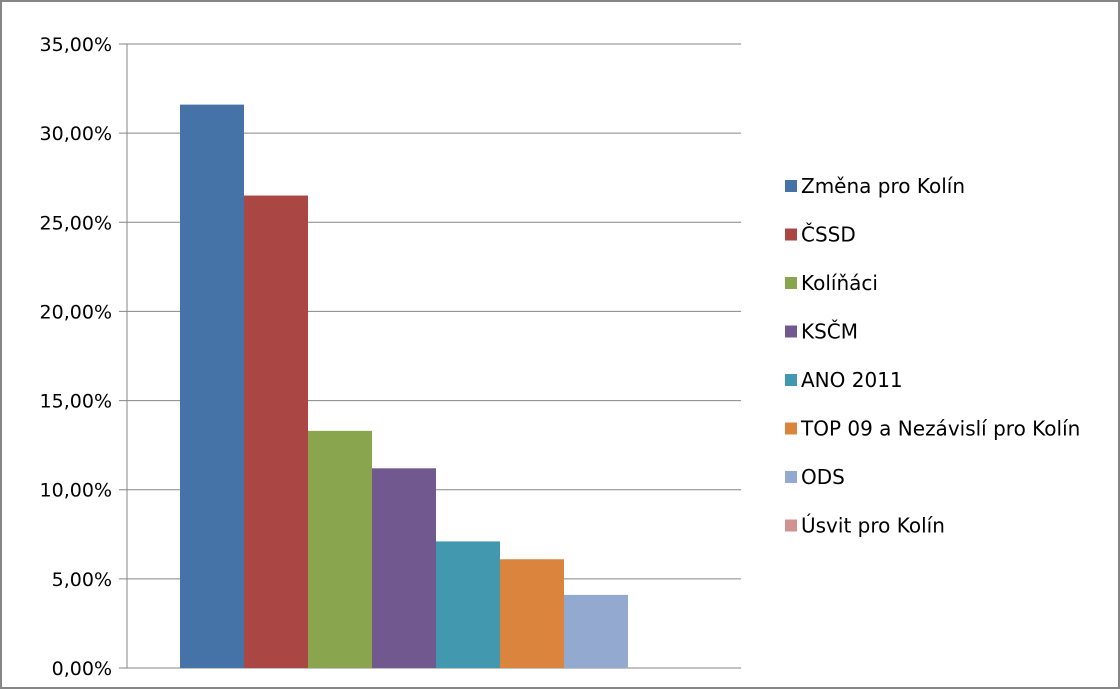  What do you see at coordinates (76, 402) in the screenshot?
I see `y-tick-label: 15,00%` at bounding box center [76, 402].